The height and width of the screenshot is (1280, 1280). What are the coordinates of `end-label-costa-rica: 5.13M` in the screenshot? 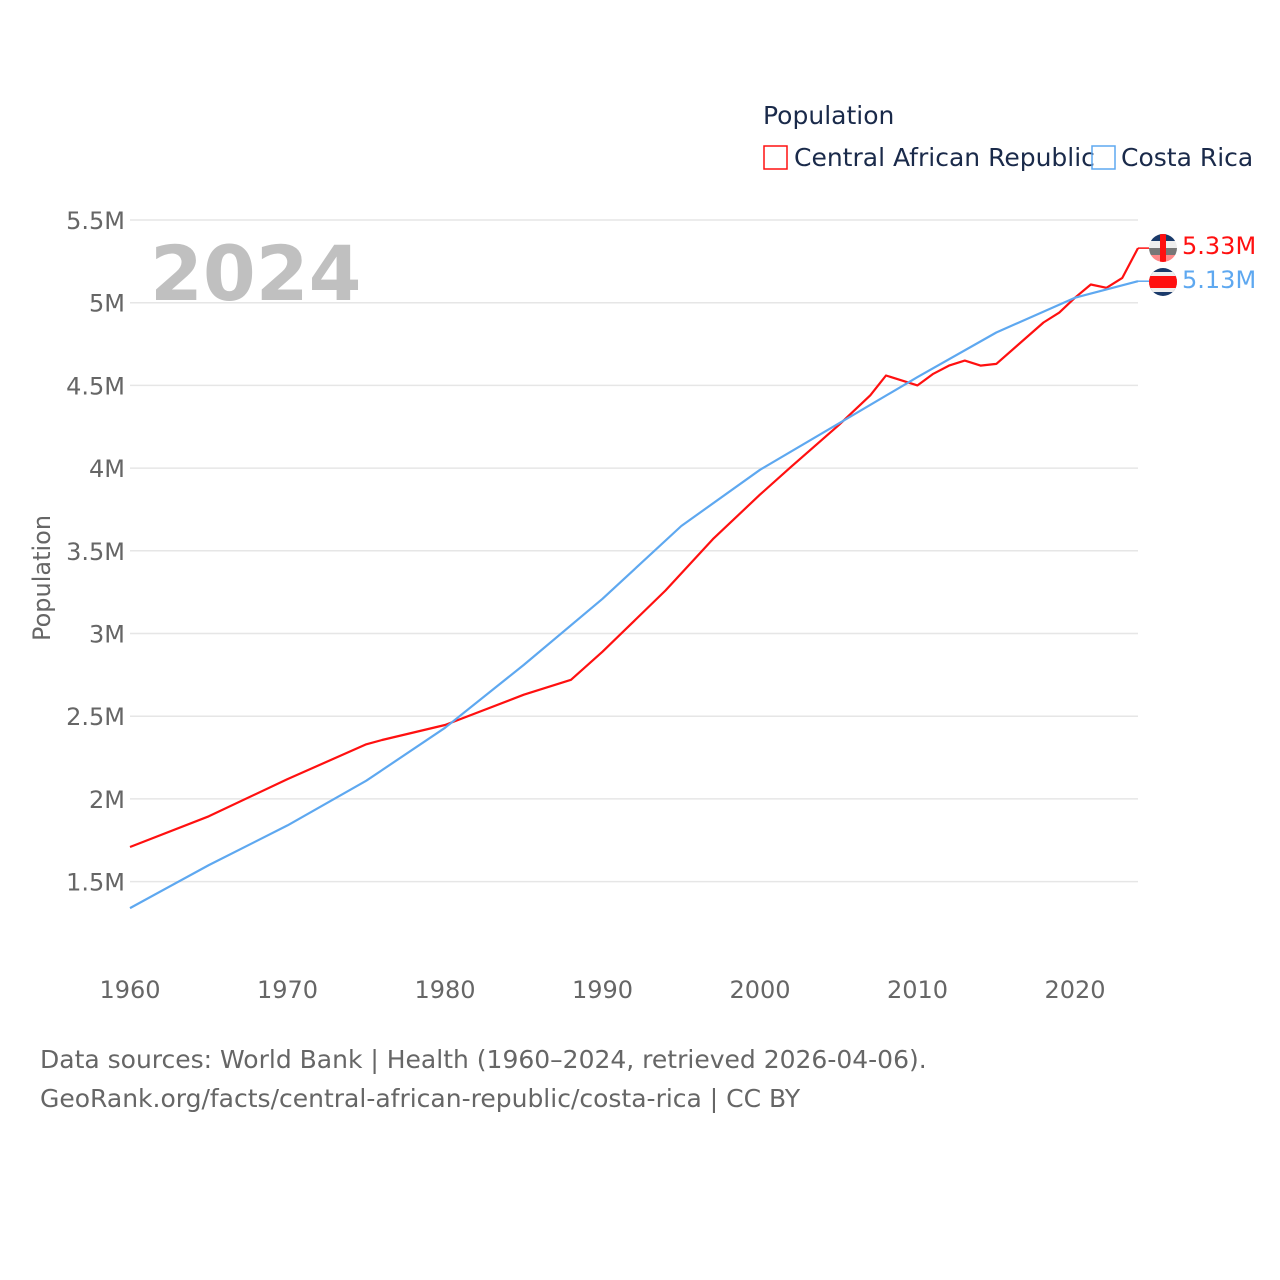 It's located at (1219, 280).